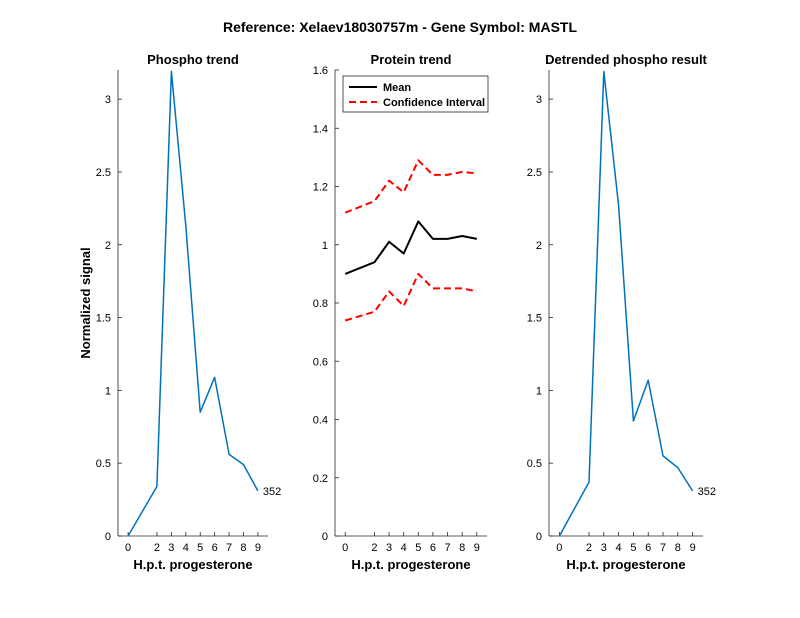  What do you see at coordinates (320, 421) in the screenshot?
I see `y-tick-label: 0.4` at bounding box center [320, 421].